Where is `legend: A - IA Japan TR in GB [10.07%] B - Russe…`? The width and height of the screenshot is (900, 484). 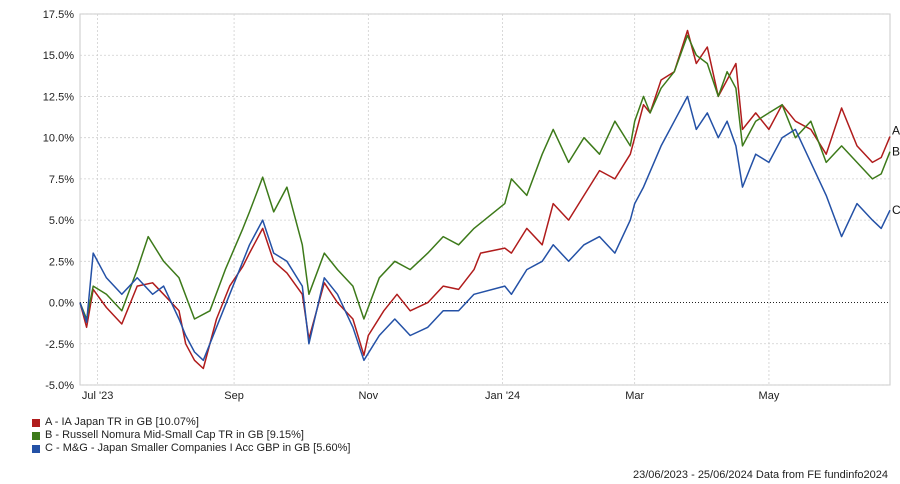
legend: A - IA Japan TR in GB [10.07%] B - Russe… is located at coordinates (191, 435).